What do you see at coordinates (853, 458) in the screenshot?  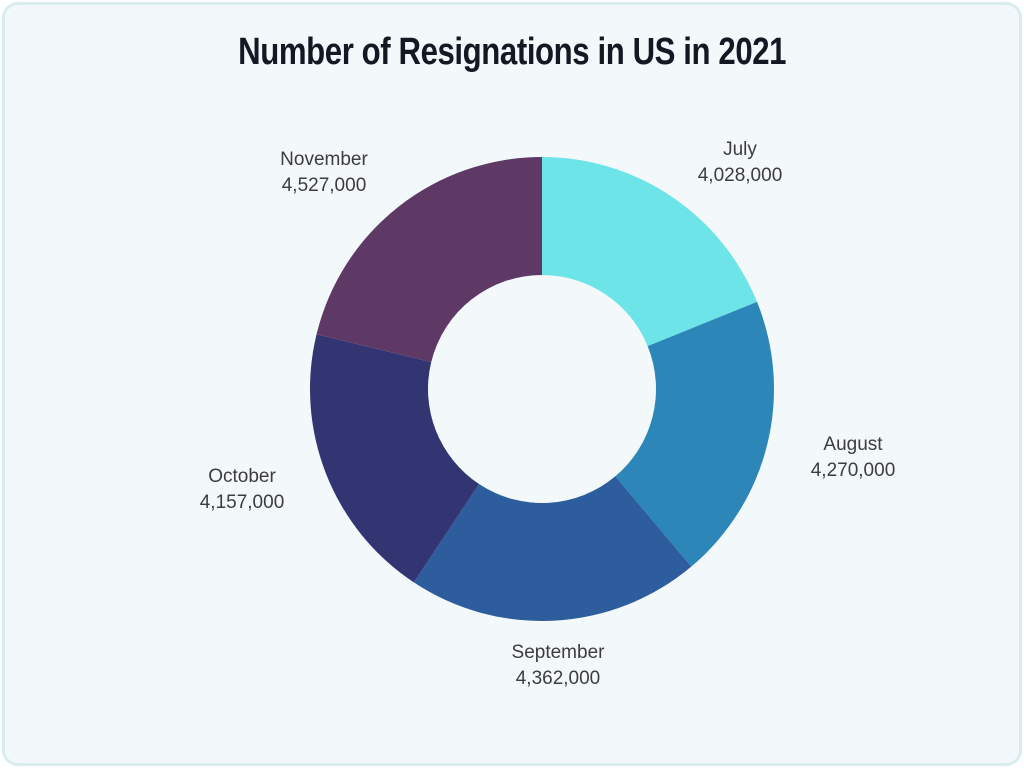 I see `slice-label-august: August 4,270,000` at bounding box center [853, 458].